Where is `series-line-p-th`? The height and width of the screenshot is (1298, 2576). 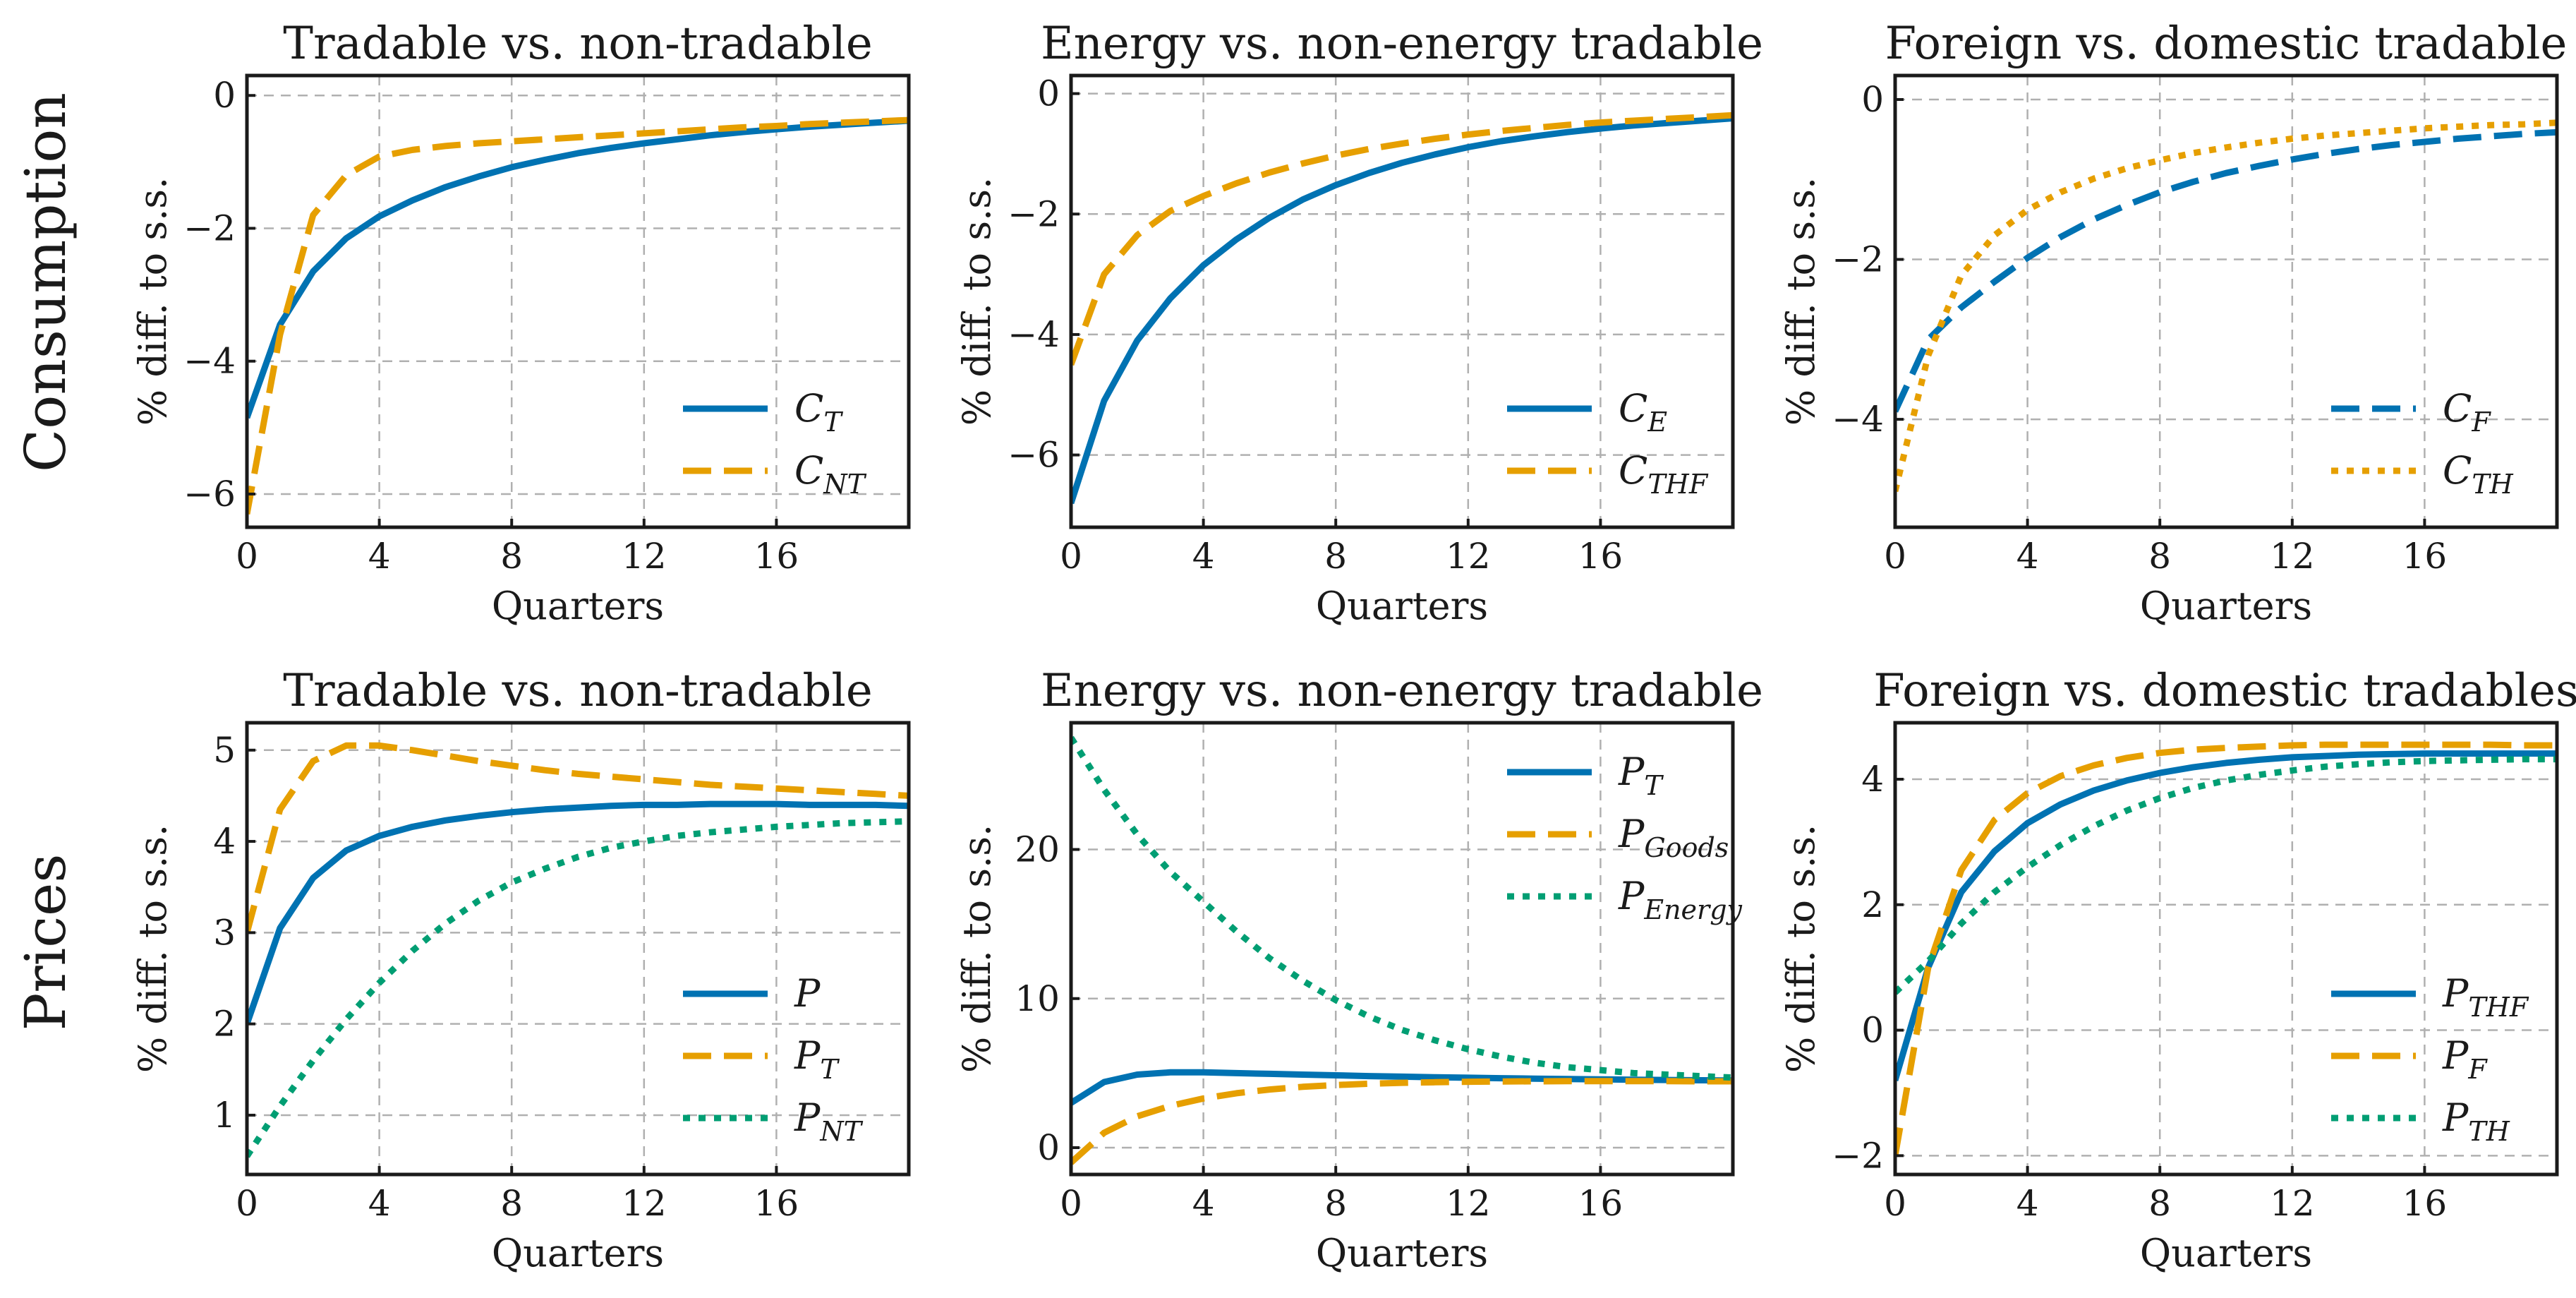 series-line-p-th is located at coordinates (2226, 875).